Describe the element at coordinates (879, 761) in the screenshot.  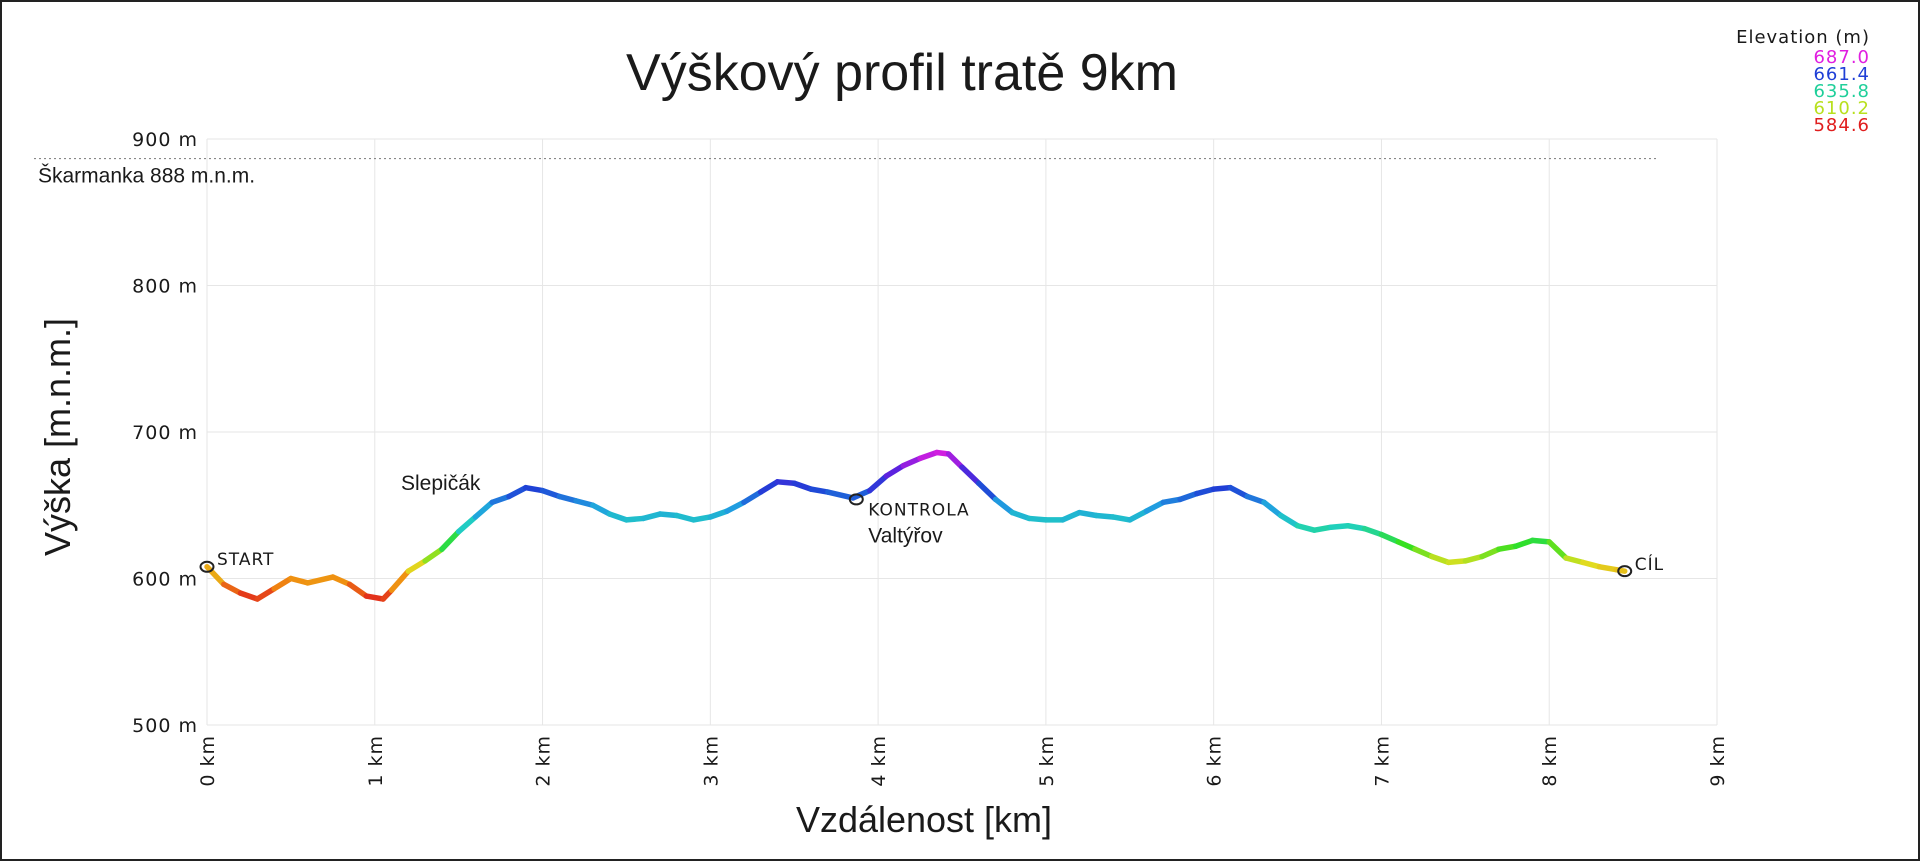
I see `x-tick-label: 4 km` at that location.